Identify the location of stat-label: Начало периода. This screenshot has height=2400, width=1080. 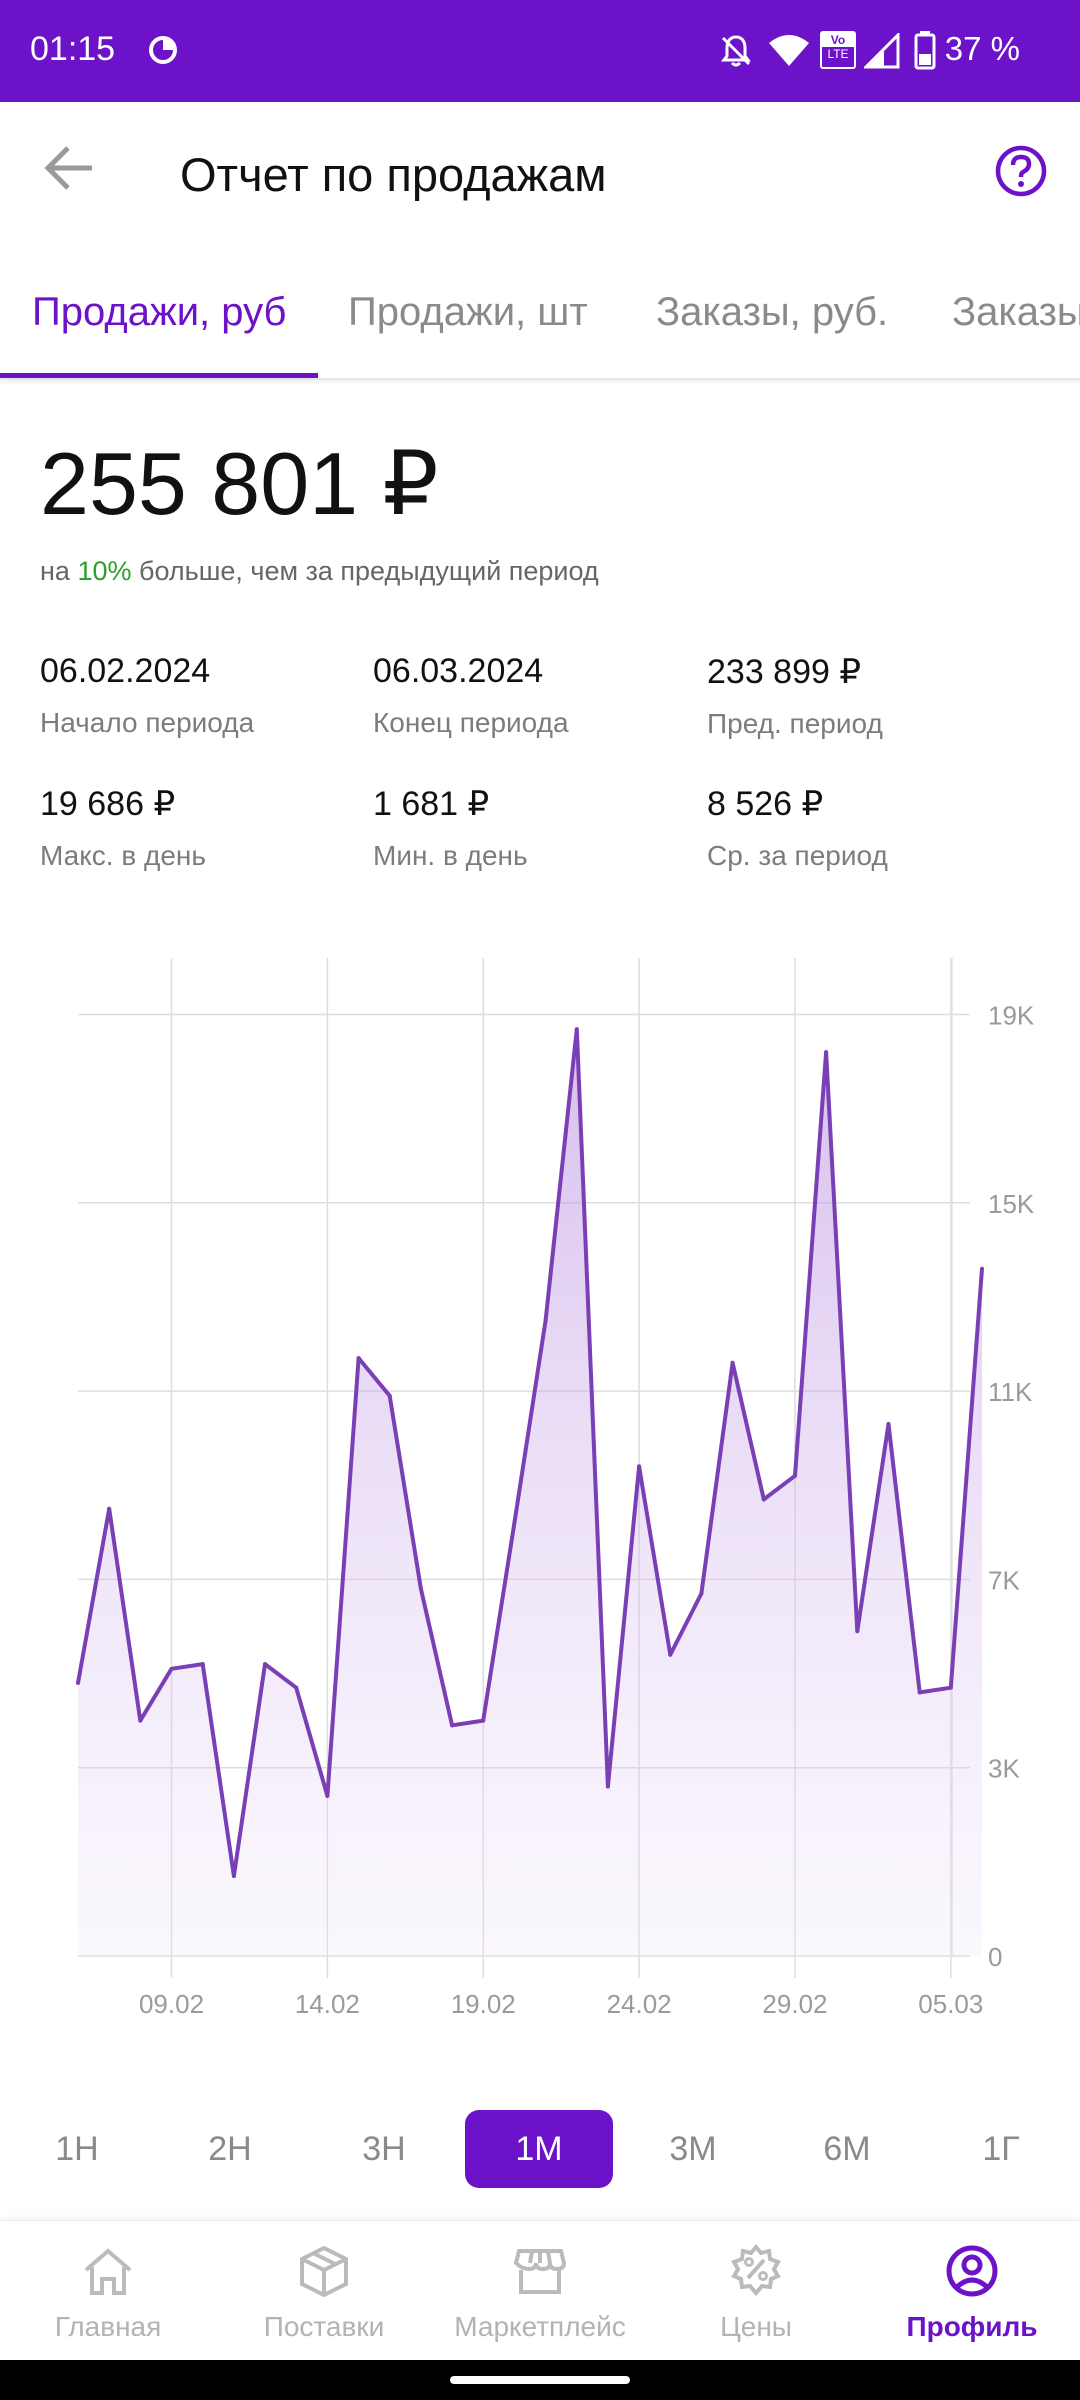
(147, 722).